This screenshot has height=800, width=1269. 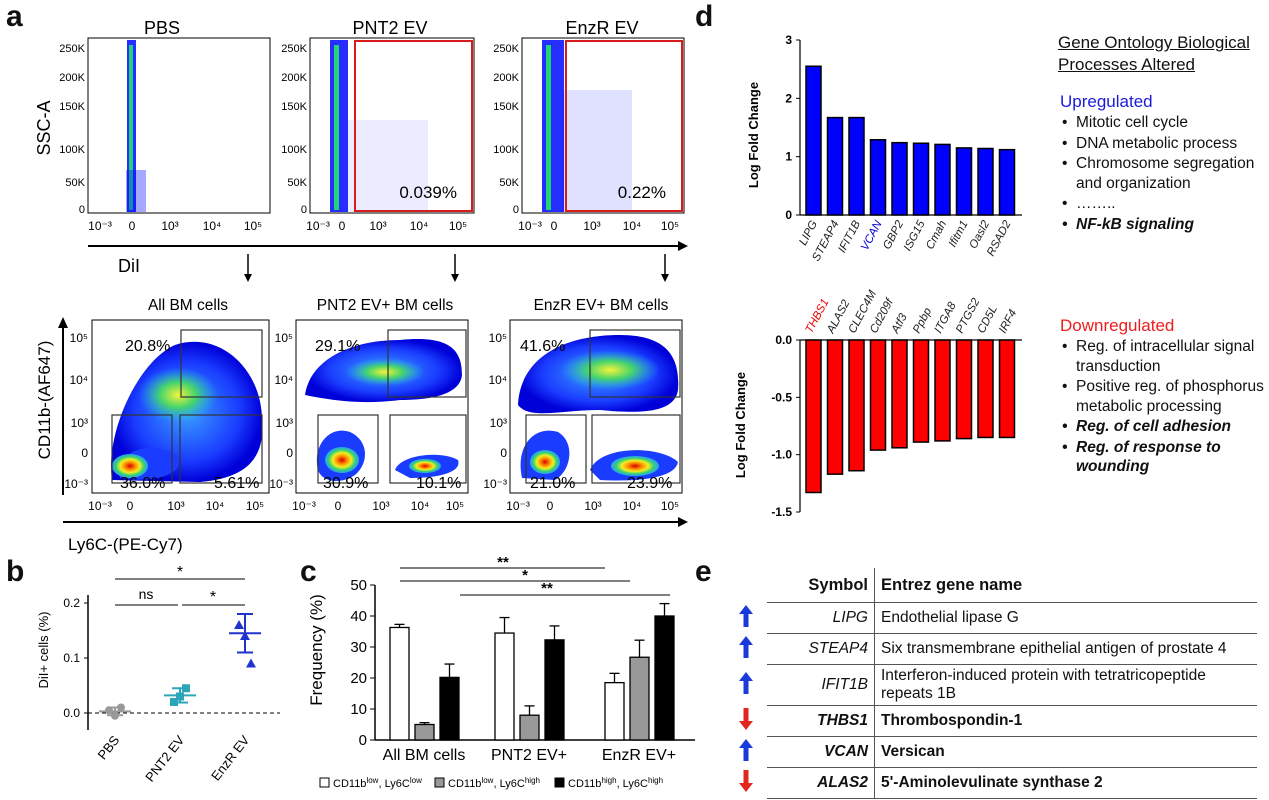 I want to click on panel-c-ylabel: Frequency (%), so click(x=316, y=649).